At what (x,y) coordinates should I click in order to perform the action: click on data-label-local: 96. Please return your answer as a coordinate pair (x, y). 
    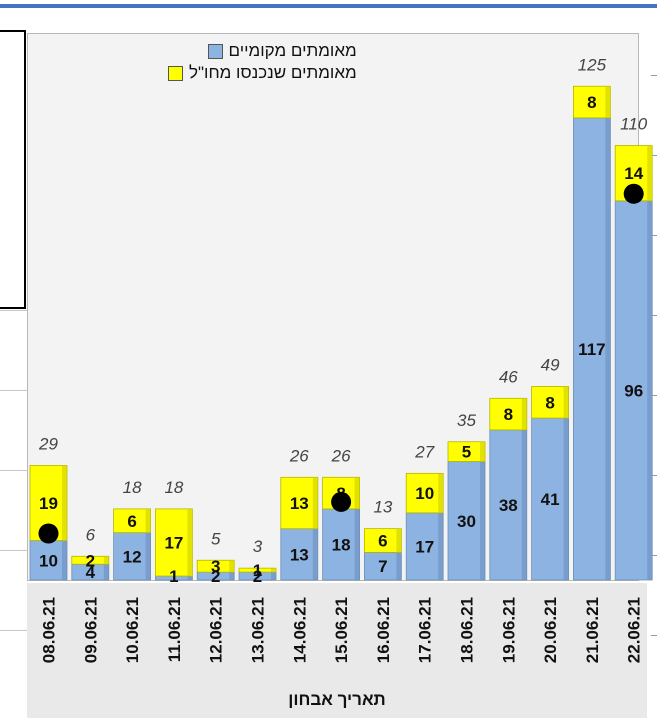
    Looking at the image, I should click on (633, 390).